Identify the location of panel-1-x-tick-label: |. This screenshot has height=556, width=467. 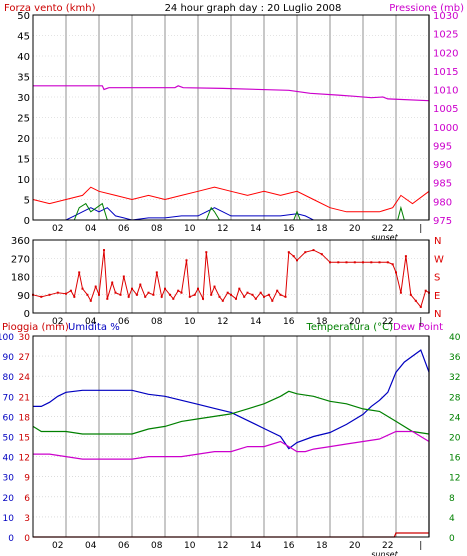
(420, 229).